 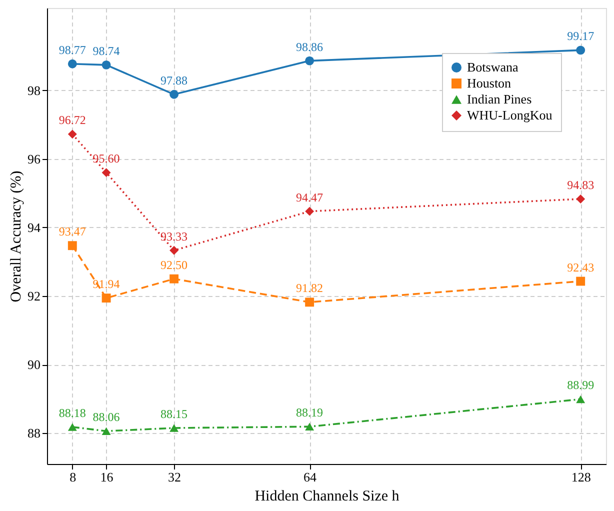 What do you see at coordinates (174, 236) in the screenshot?
I see `text: 93.33` at bounding box center [174, 236].